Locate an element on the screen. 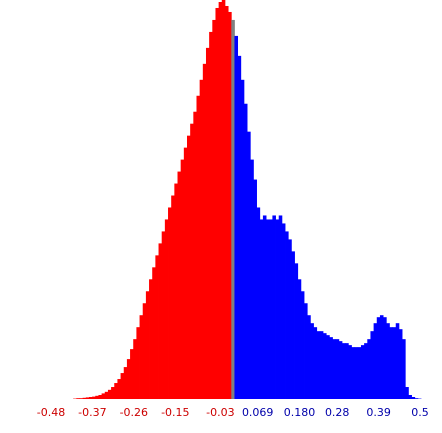 The width and height of the screenshot is (442, 433). x-tick-label: 0.28 is located at coordinates (337, 412).